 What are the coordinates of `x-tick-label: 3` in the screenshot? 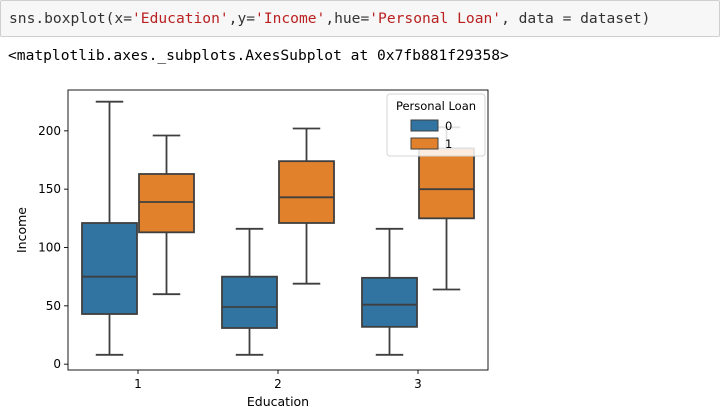 It's located at (418, 384).